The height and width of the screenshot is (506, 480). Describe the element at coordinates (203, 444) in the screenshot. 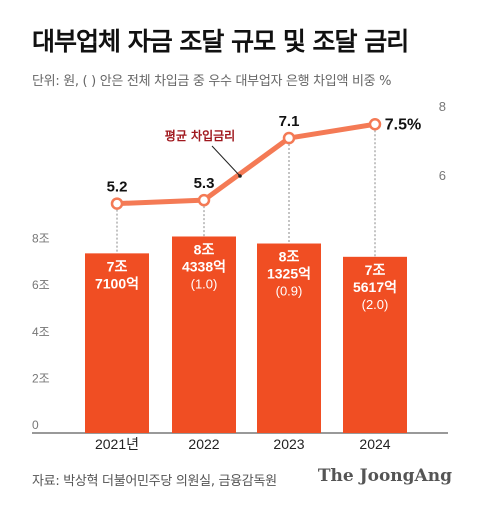

I see `x-tick-label: 2022` at that location.